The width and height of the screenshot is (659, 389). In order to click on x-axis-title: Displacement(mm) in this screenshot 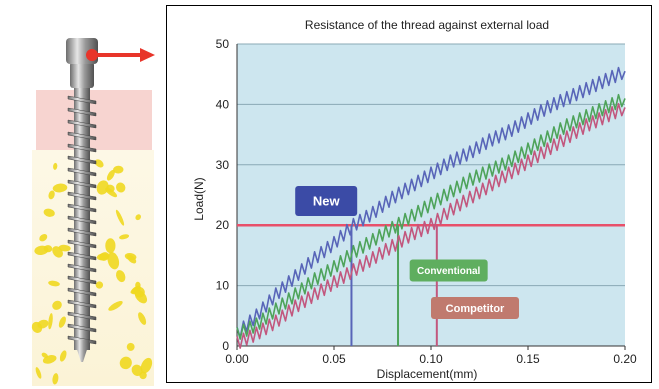, I will do `click(427, 374)`.